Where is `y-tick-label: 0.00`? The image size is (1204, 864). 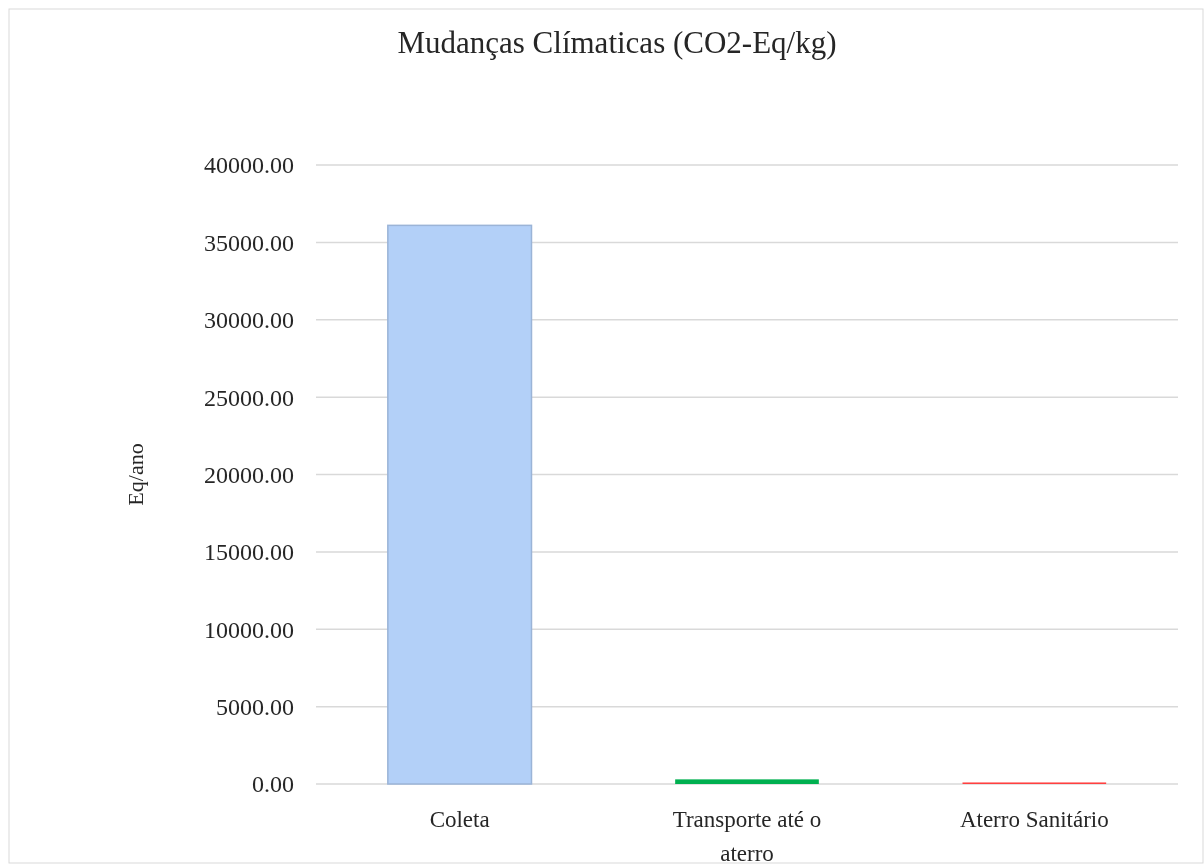
y-tick-label: 0.00 is located at coordinates (273, 784).